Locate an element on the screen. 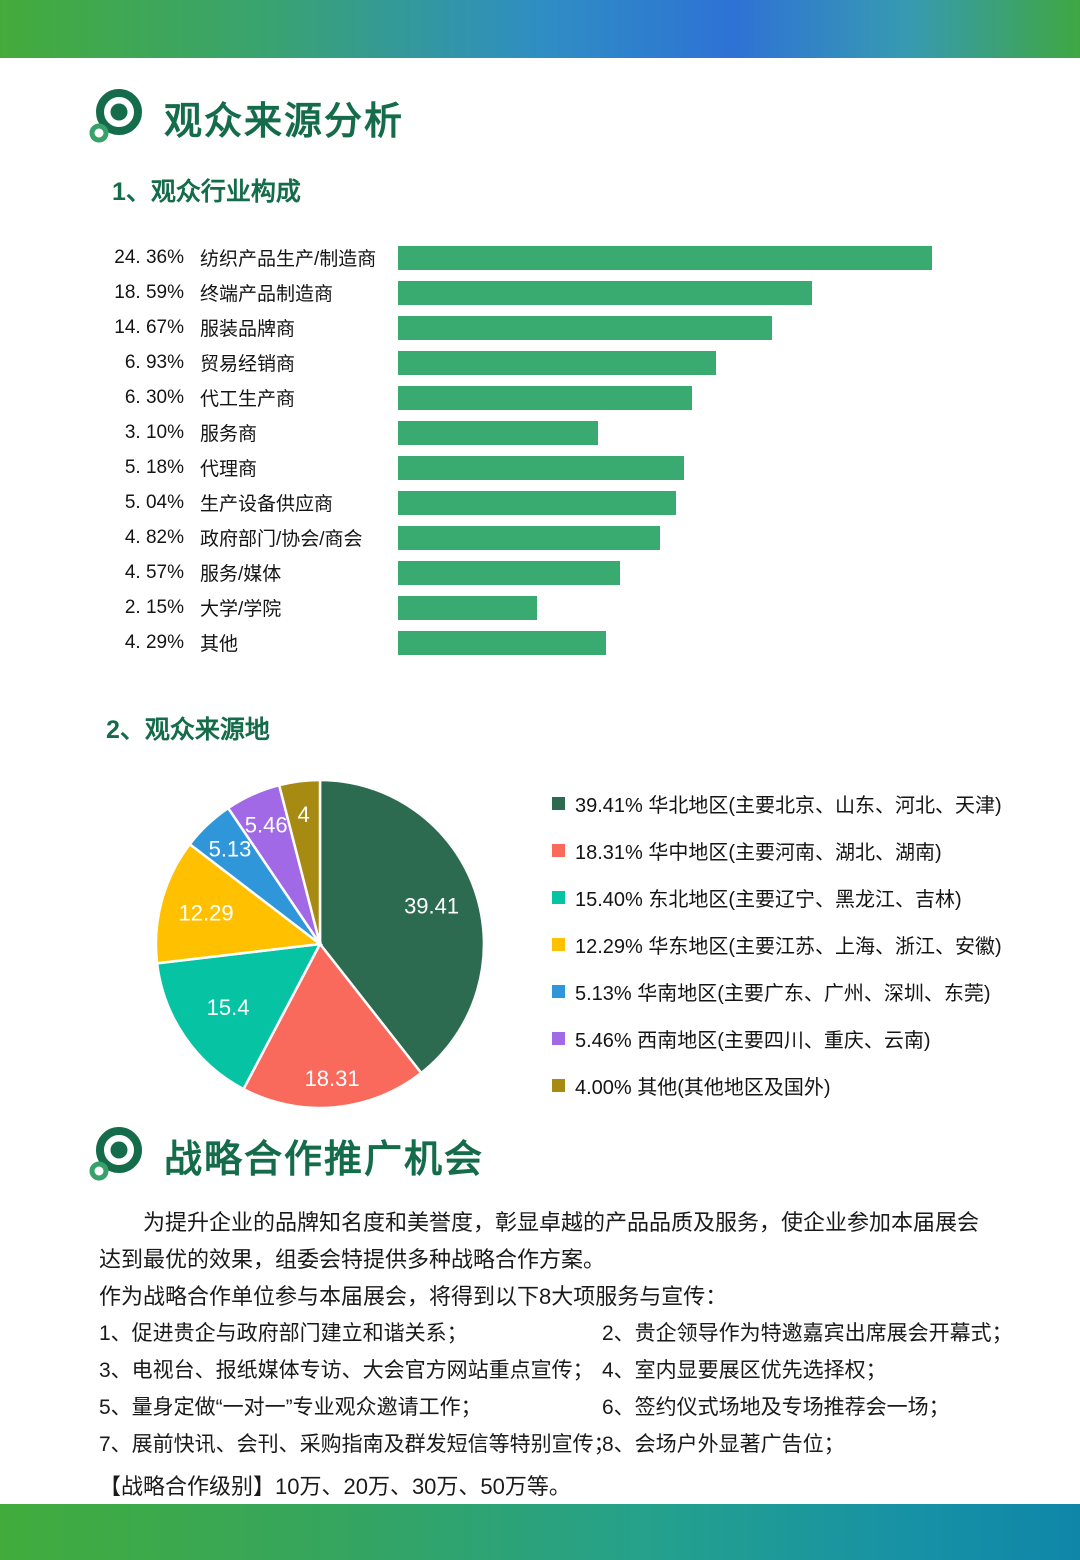 The image size is (1080, 1560). bar-category-label: 服装品牌商 is located at coordinates (248, 329).